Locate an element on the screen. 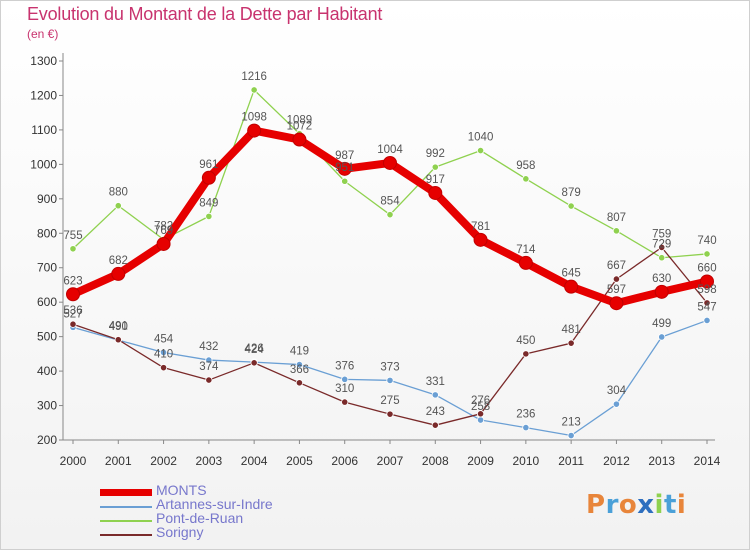 This screenshot has height=550, width=750. proxiti-logo: Proxiti is located at coordinates (636, 505).